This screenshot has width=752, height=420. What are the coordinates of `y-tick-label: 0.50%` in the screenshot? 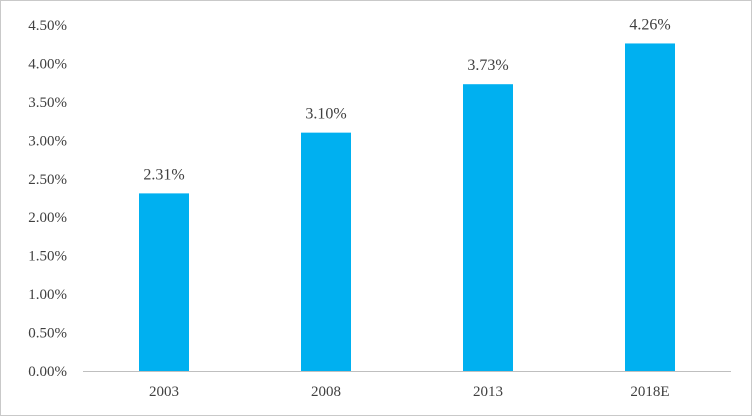 It's located at (47, 334).